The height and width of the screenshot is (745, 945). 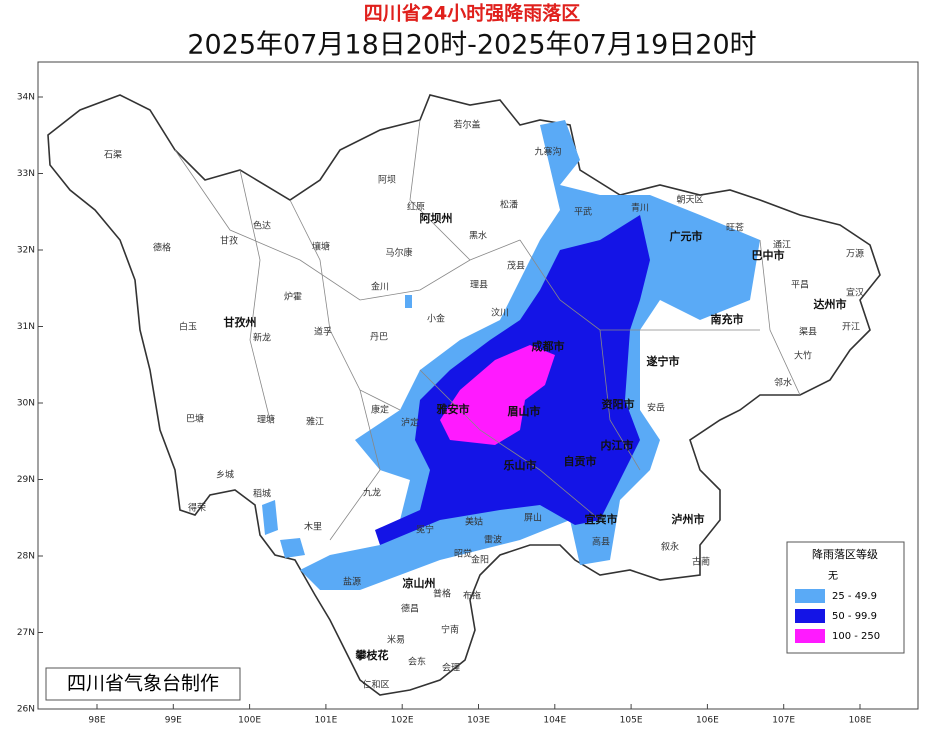 I want to click on place-label: 大竹, so click(x=803, y=356).